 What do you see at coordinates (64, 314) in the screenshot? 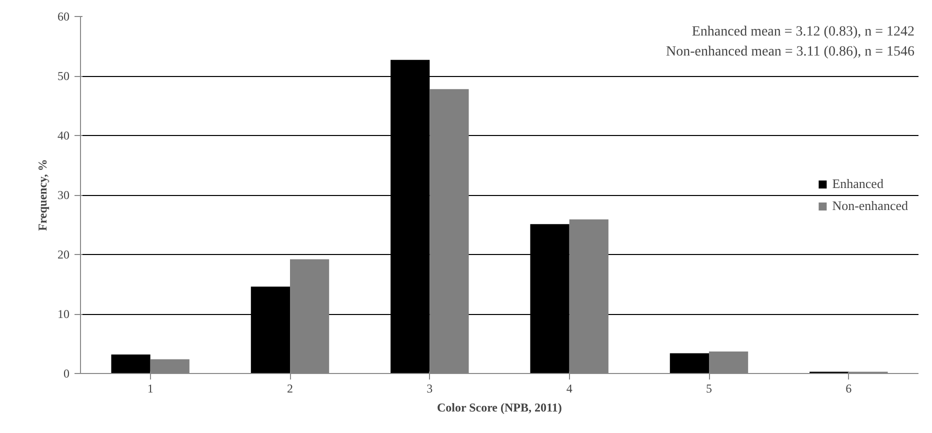
I see `y-tick-label: 10` at bounding box center [64, 314].